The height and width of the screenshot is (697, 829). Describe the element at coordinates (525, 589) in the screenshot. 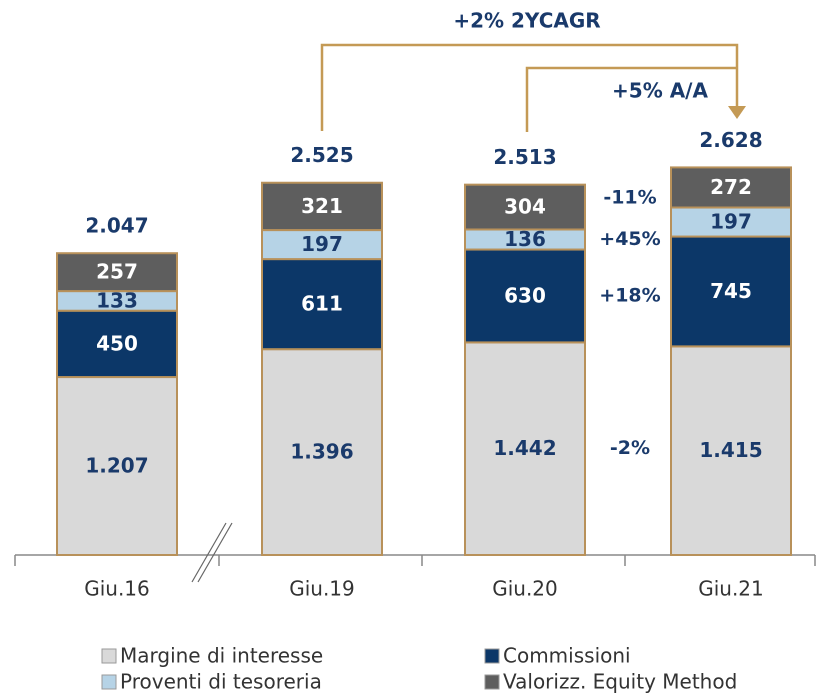

I see `x-tick-label: Giu.20` at that location.